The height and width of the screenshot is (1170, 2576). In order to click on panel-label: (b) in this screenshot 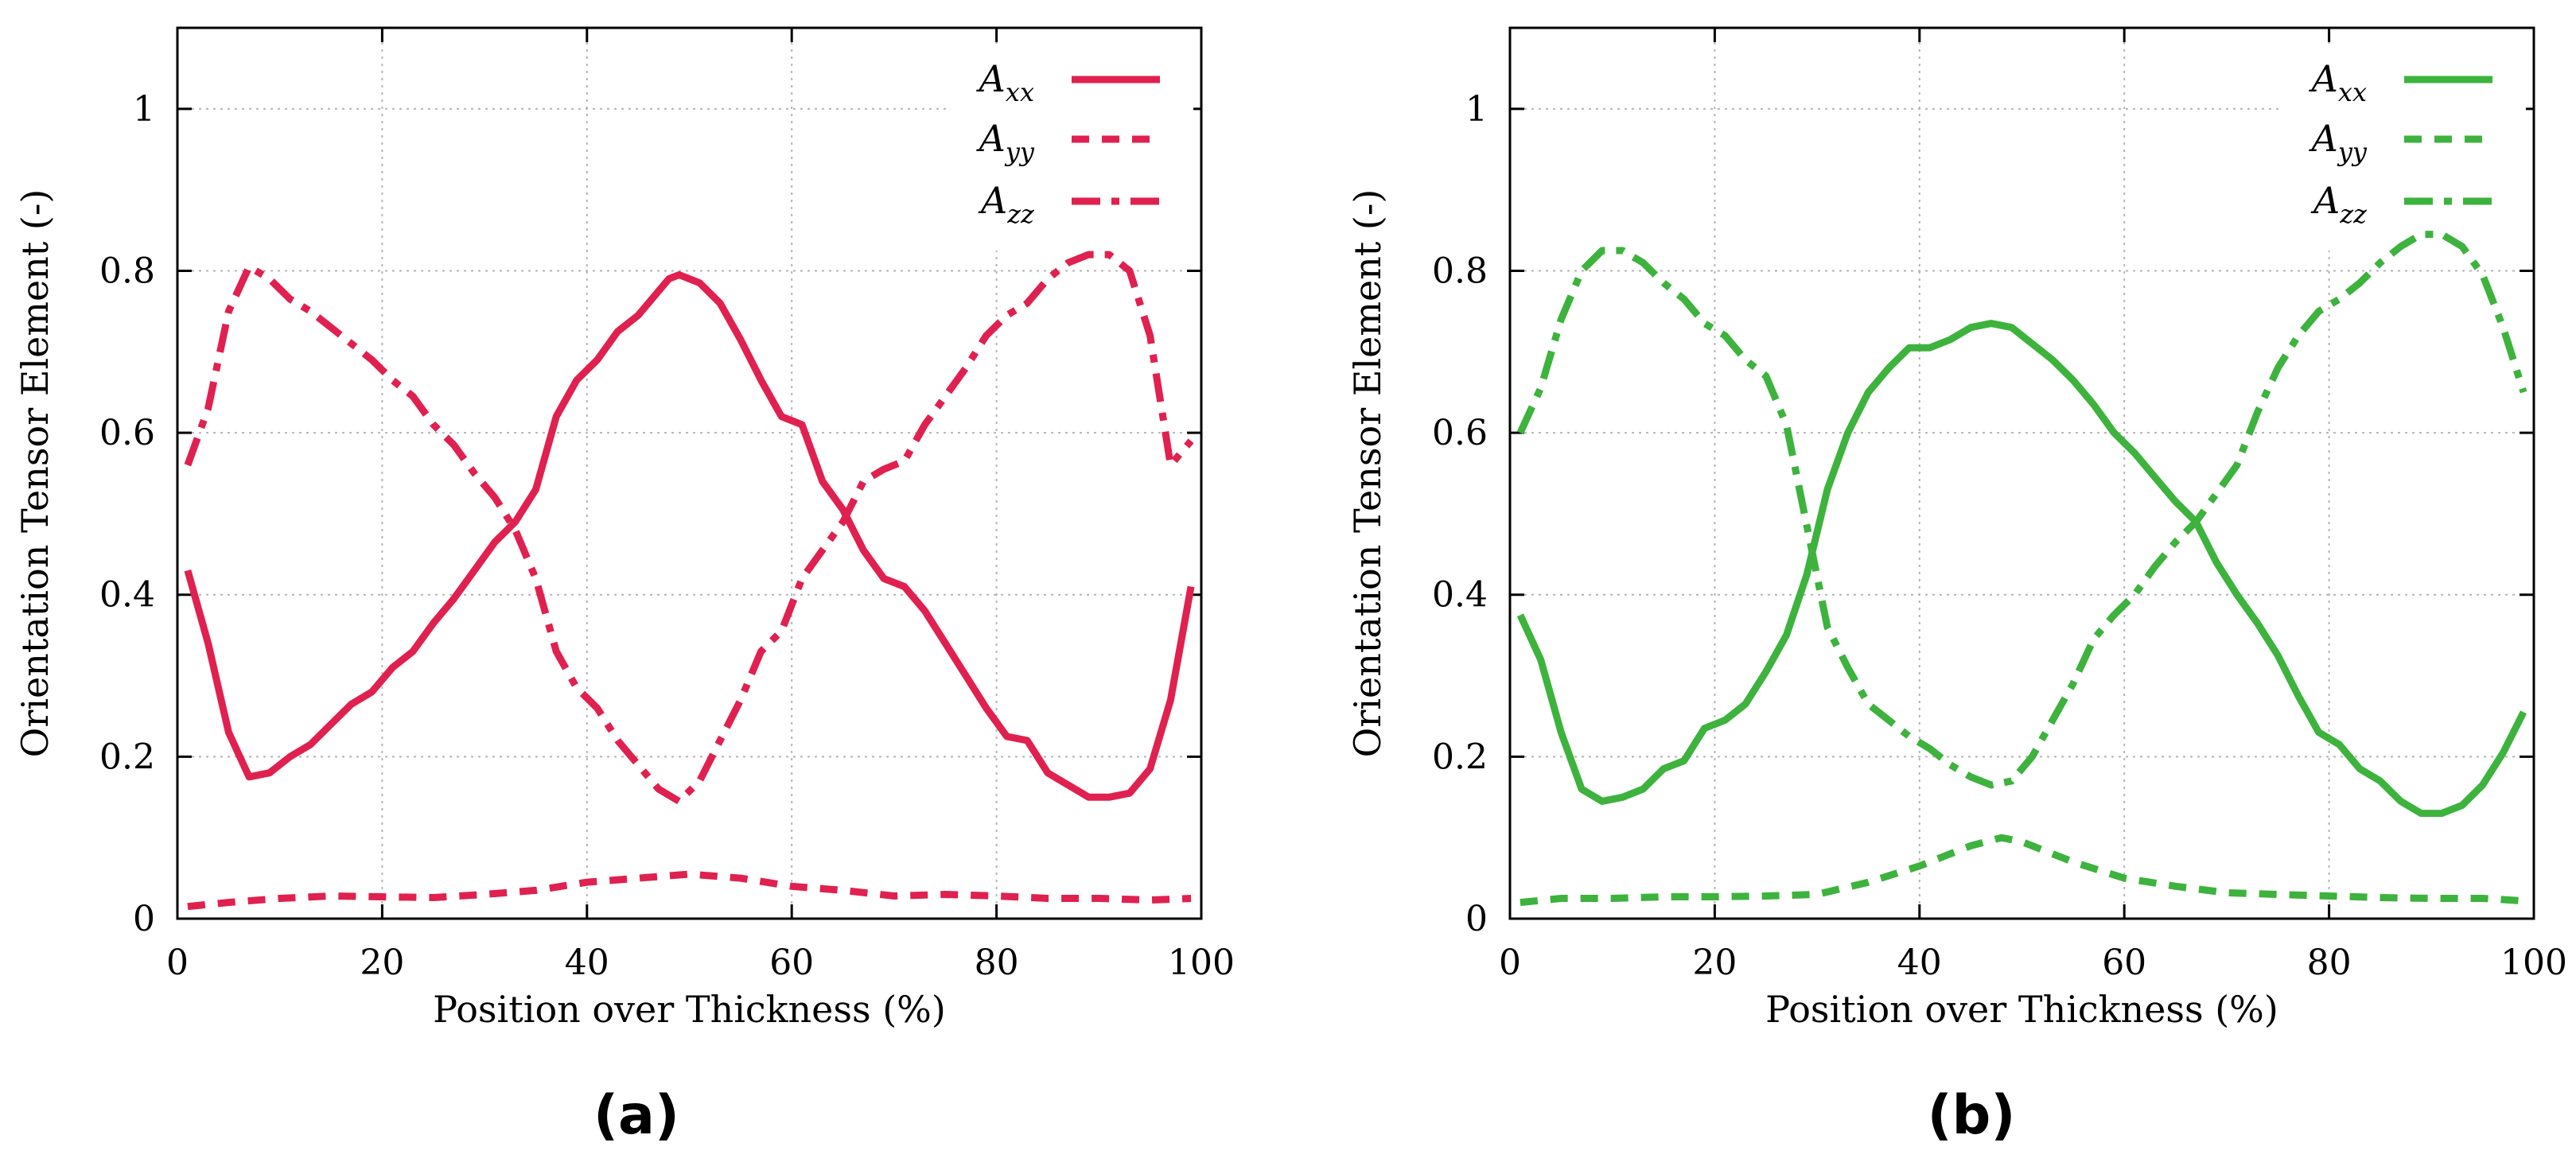, I will do `click(1972, 1115)`.